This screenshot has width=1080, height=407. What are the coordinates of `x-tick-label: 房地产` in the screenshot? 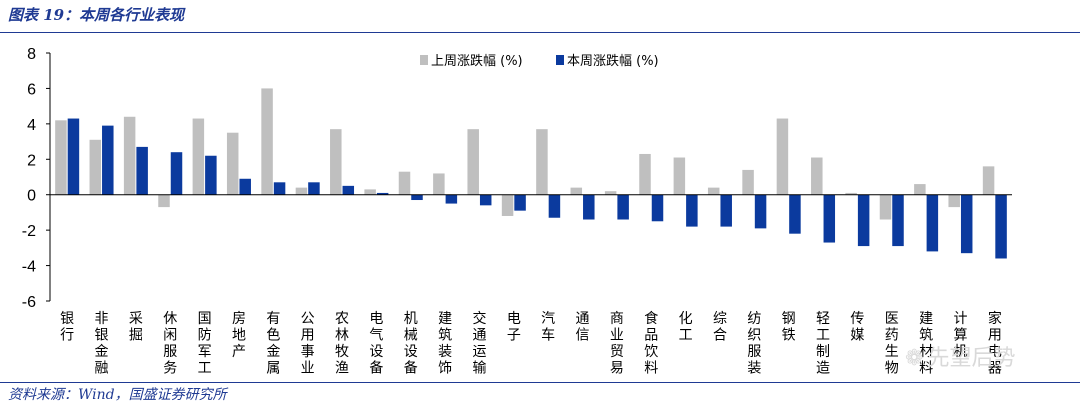 It's located at (239, 335).